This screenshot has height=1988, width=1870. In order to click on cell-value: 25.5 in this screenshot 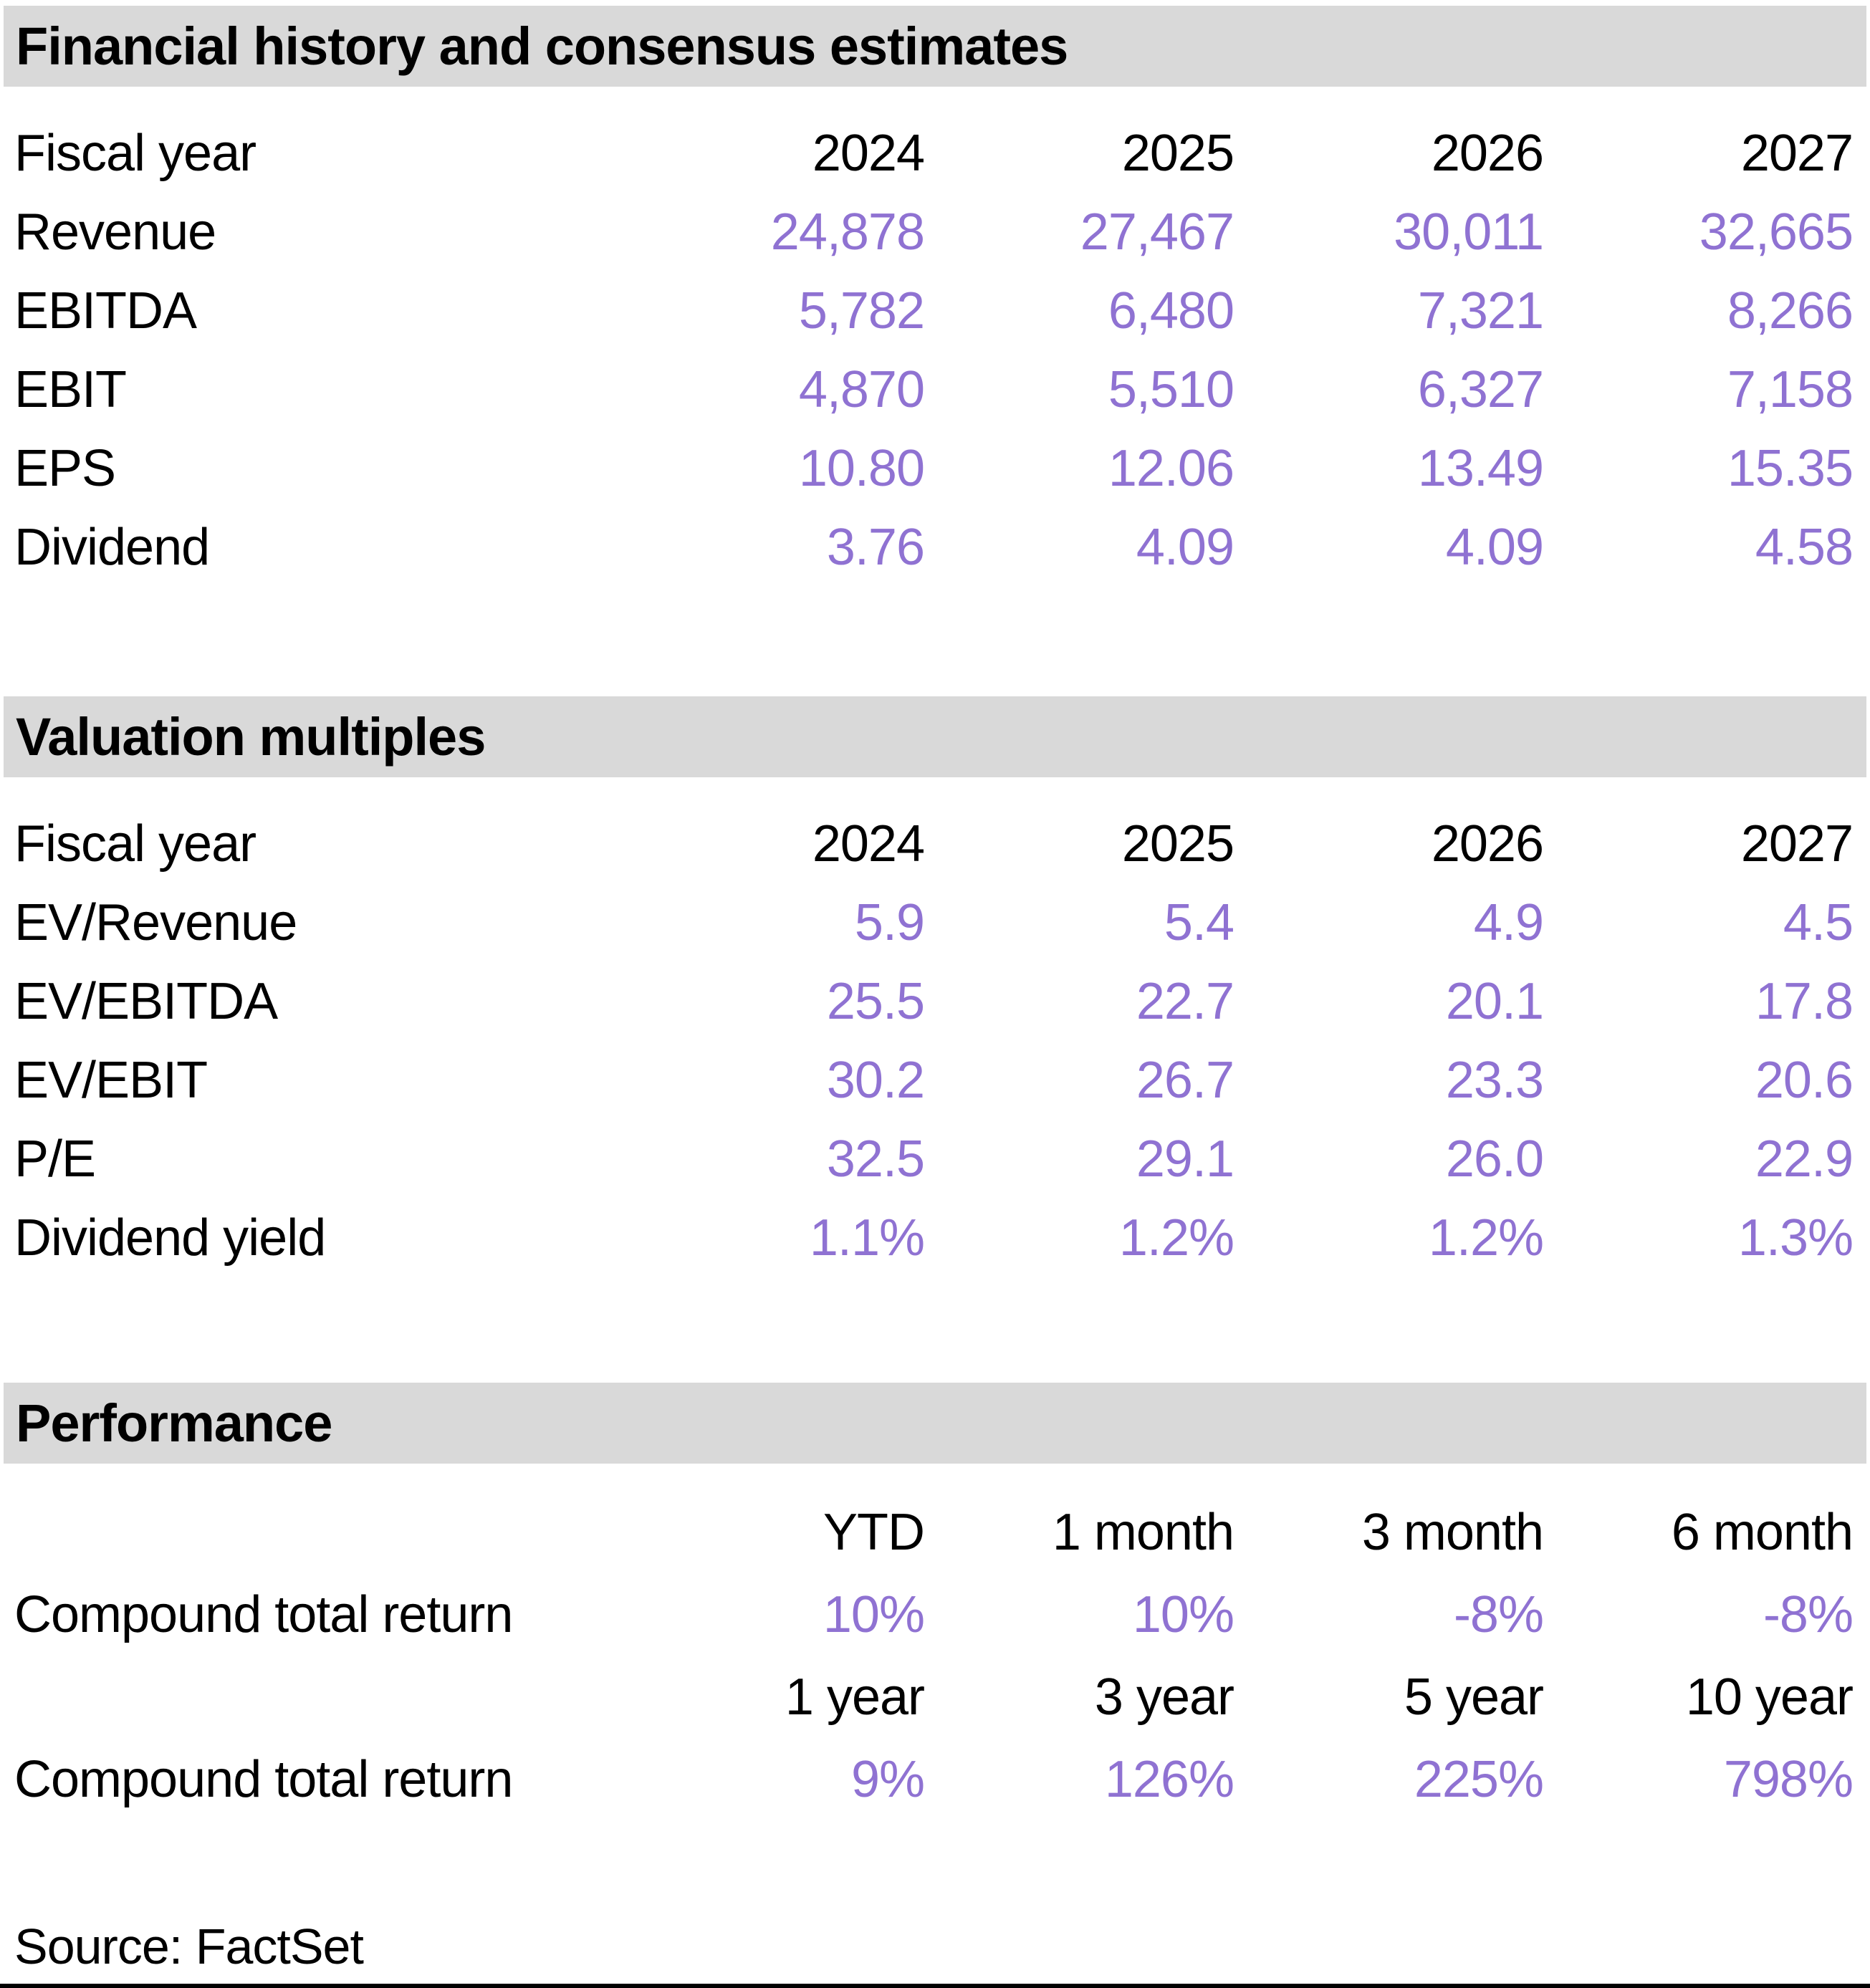, I will do `click(876, 1001)`.